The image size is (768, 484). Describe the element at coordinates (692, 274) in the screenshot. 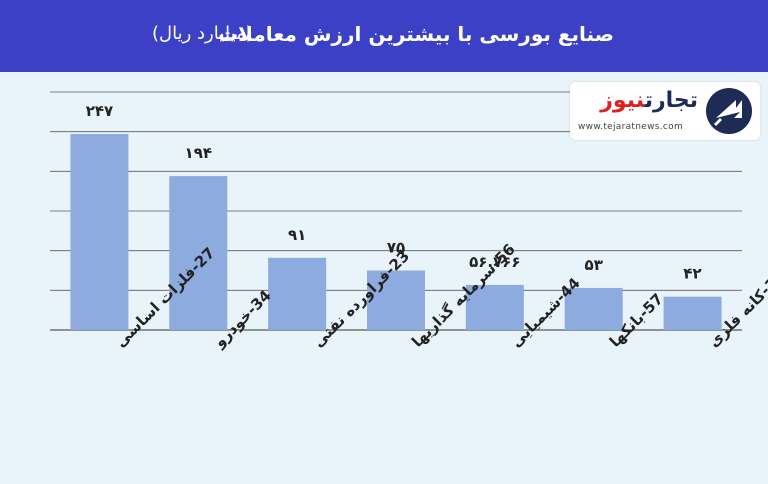

I see `data-label: ۴۲` at that location.